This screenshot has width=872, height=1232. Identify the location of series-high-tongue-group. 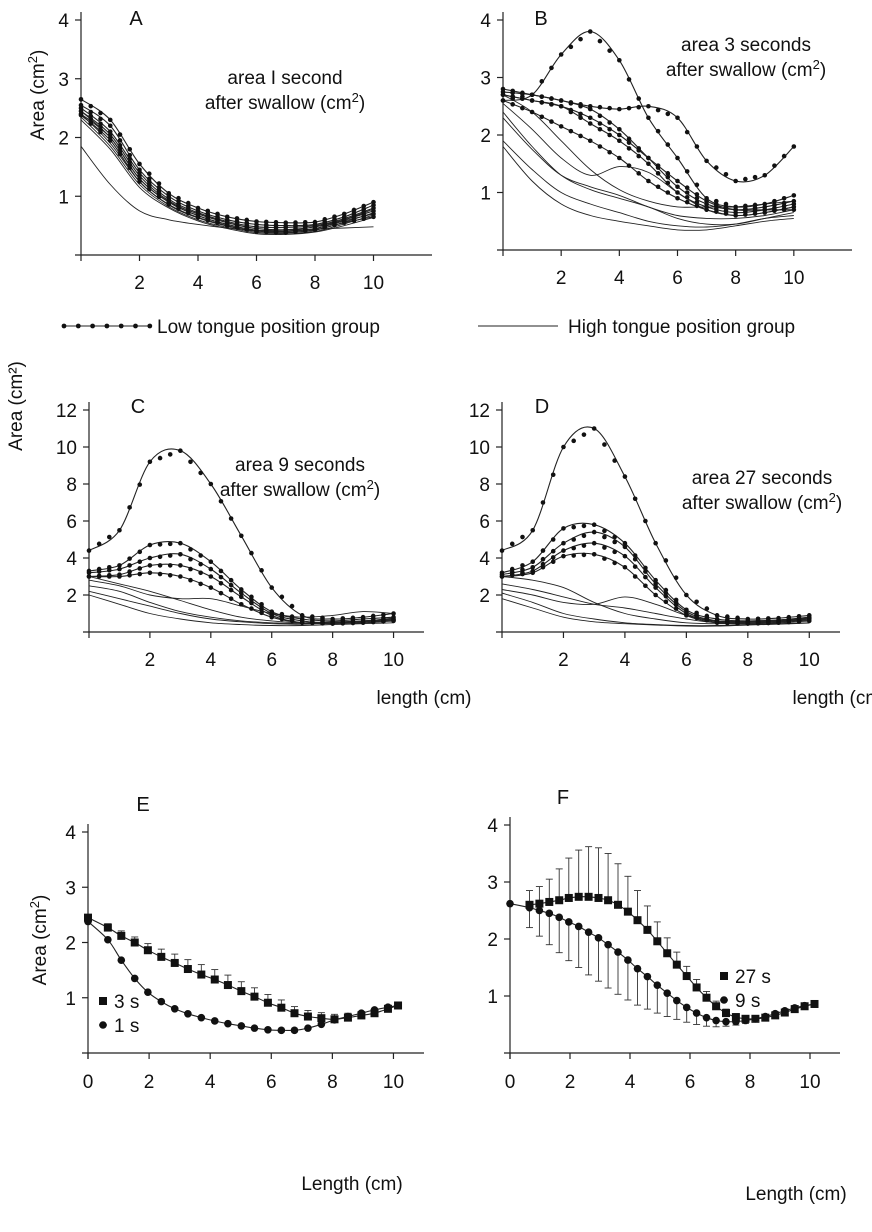
(648, 168).